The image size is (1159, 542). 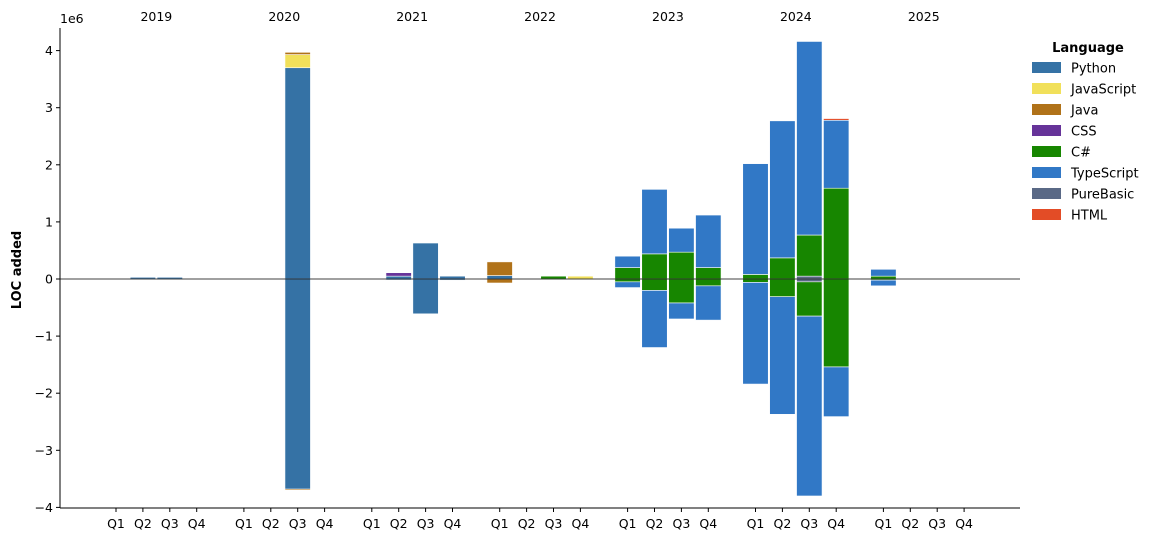 I want to click on x-tick-label-2021-q3: Q3, so click(x=426, y=523).